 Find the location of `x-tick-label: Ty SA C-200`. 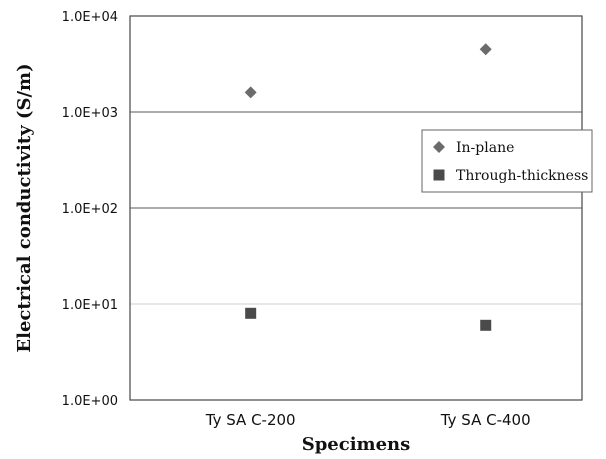

x-tick-label: Ty SA C-200 is located at coordinates (250, 420).